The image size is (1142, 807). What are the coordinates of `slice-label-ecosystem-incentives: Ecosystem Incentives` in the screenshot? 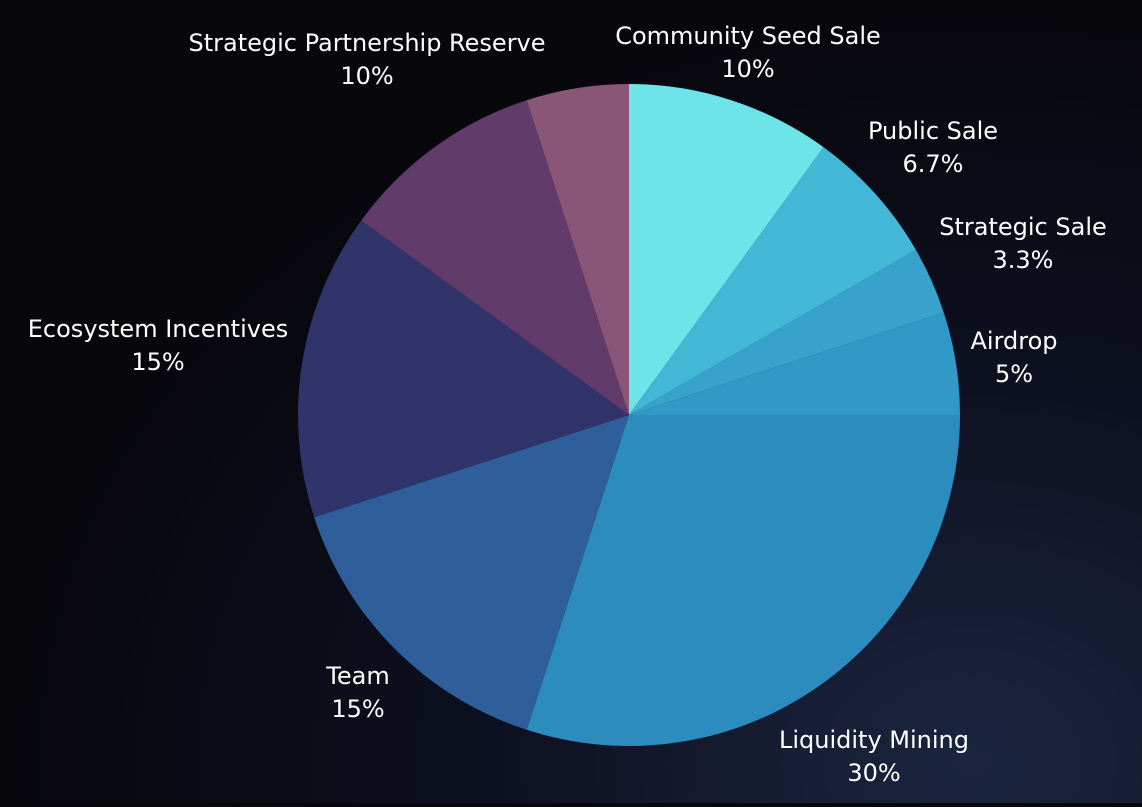 It's located at (158, 329).